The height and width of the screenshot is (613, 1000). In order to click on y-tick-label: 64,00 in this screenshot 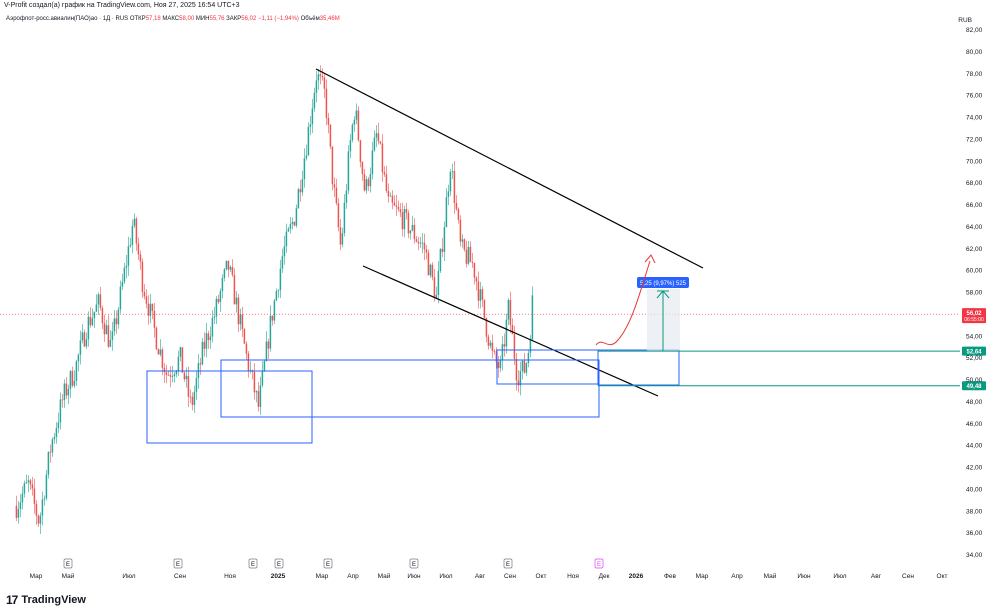, I will do `click(974, 227)`.